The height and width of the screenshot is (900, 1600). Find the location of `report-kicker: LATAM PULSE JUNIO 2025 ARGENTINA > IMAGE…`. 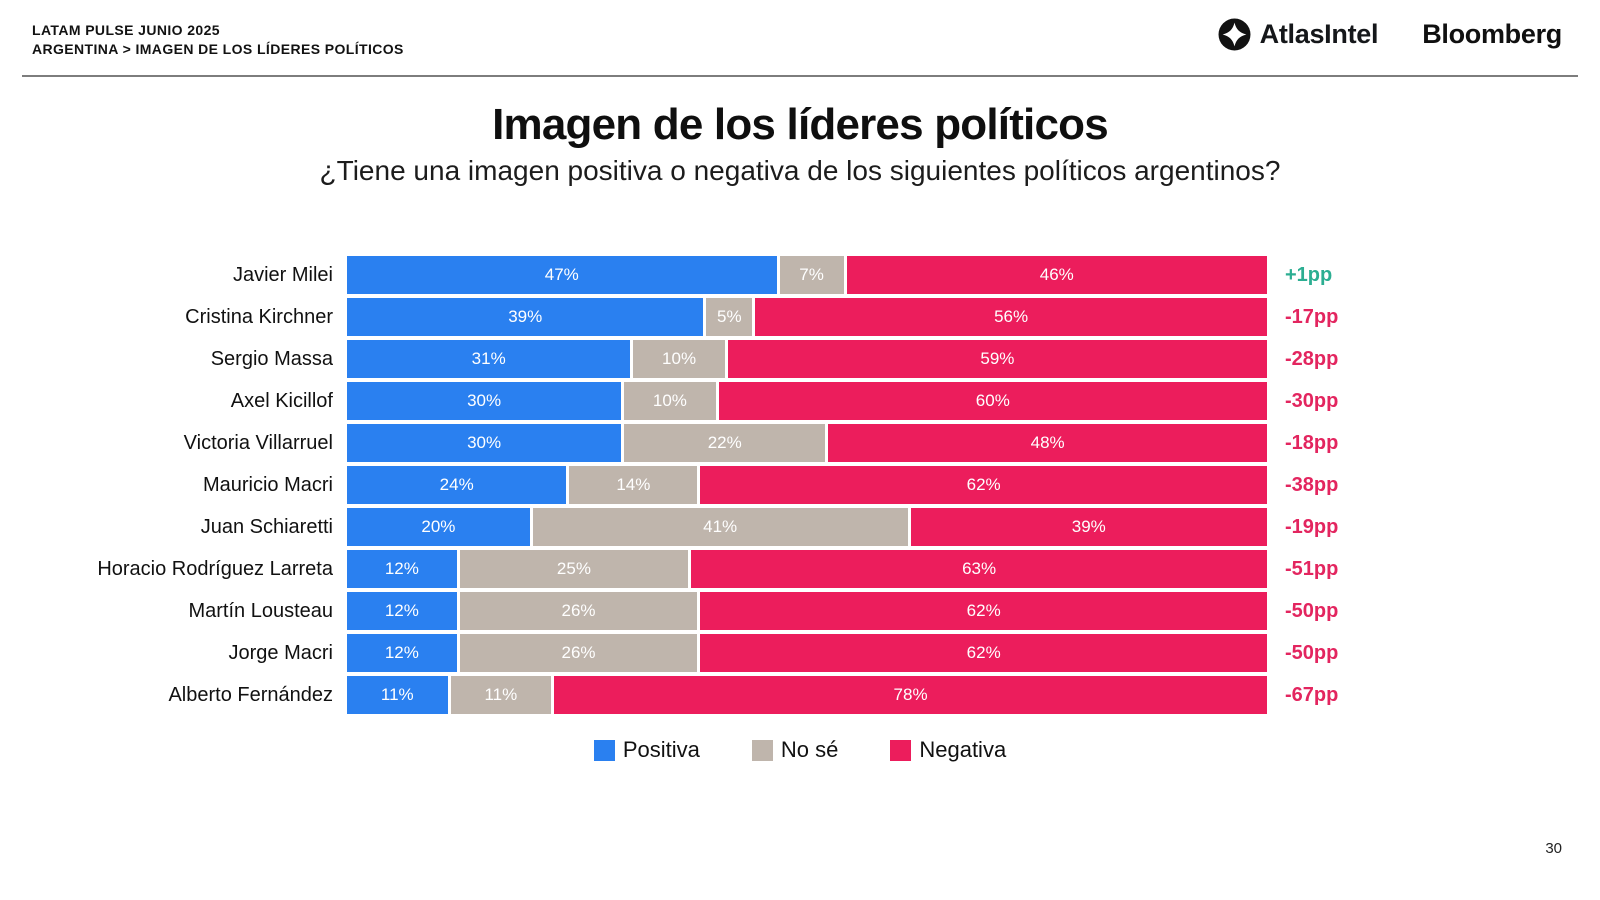

report-kicker: LATAM PULSE JUNIO 2025 ARGENTINA > IMAGE… is located at coordinates (218, 40).